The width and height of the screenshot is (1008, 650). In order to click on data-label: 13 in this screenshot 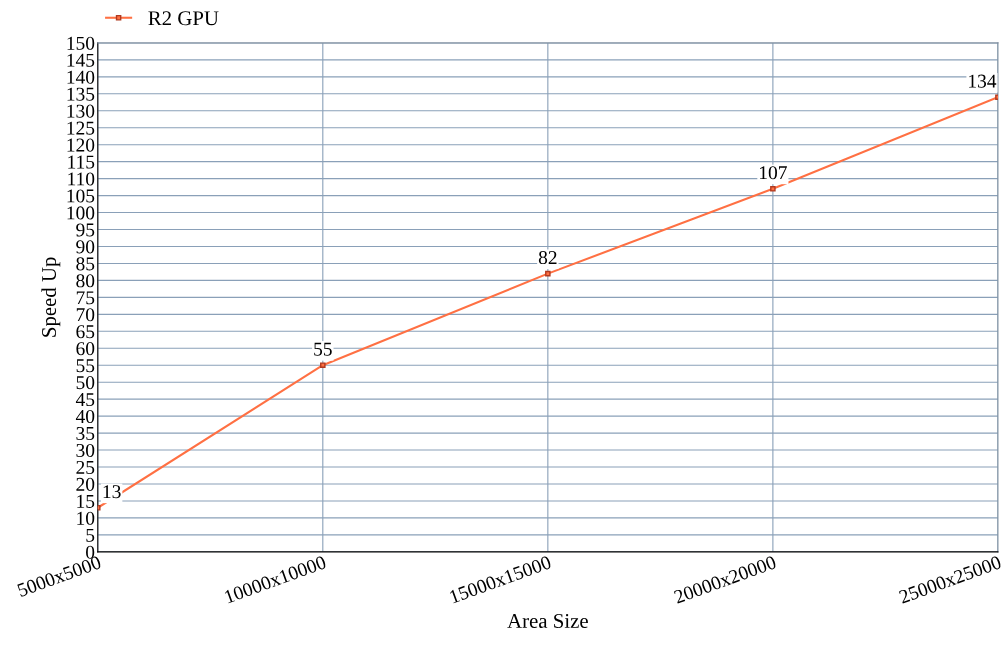, I will do `click(112, 492)`.